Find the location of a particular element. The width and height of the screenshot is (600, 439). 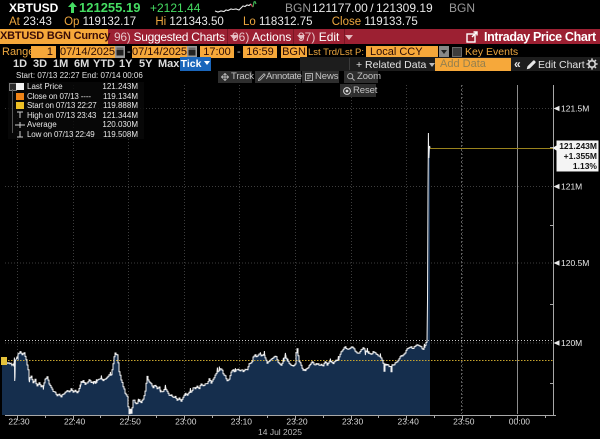

svg-text: 23:30 is located at coordinates (353, 422).